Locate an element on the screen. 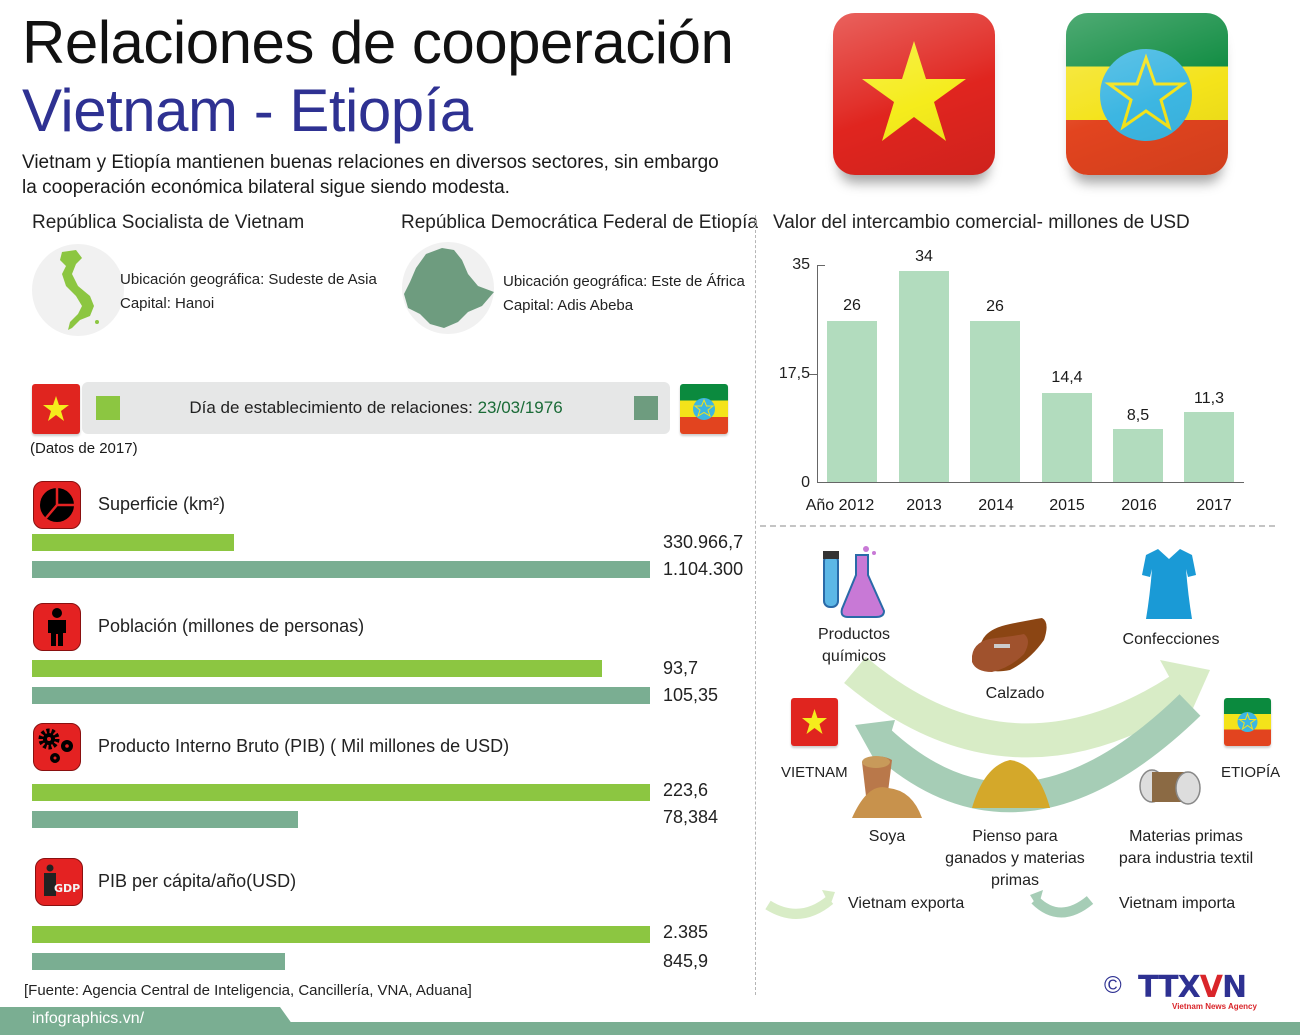  chart-bar-2016 is located at coordinates (1138, 455).